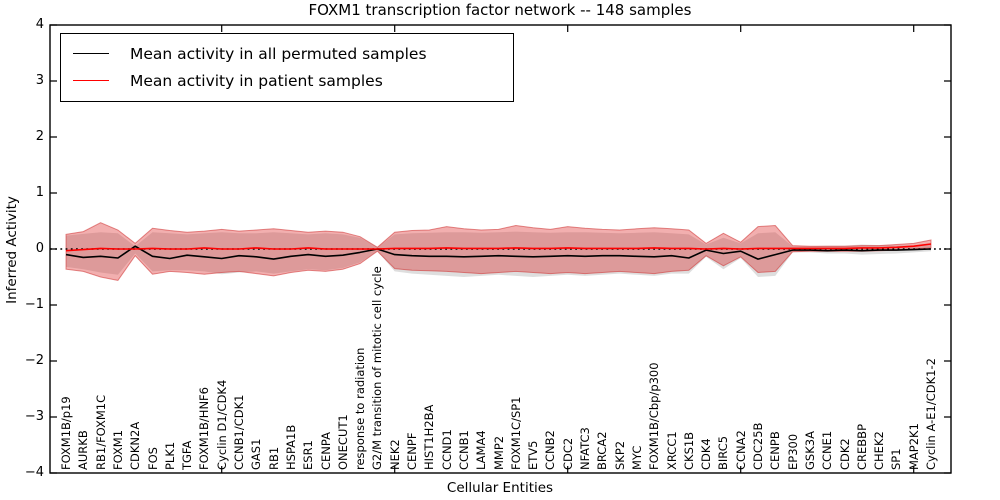 This screenshot has height=500, width=1000. What do you see at coordinates (39, 80) in the screenshot?
I see `y-tick-label: 3` at bounding box center [39, 80].